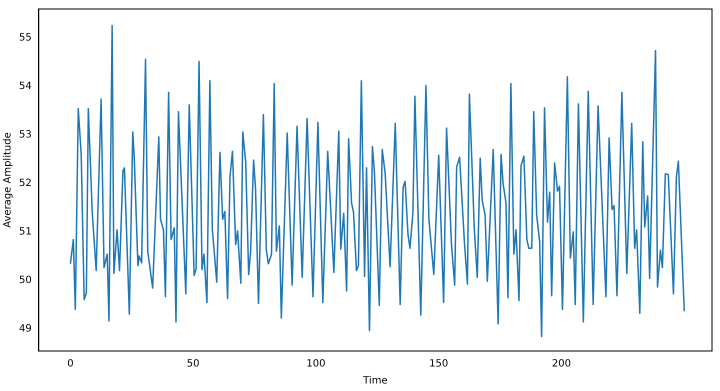  What do you see at coordinates (316, 364) in the screenshot?
I see `x-tick-label: 100` at bounding box center [316, 364].